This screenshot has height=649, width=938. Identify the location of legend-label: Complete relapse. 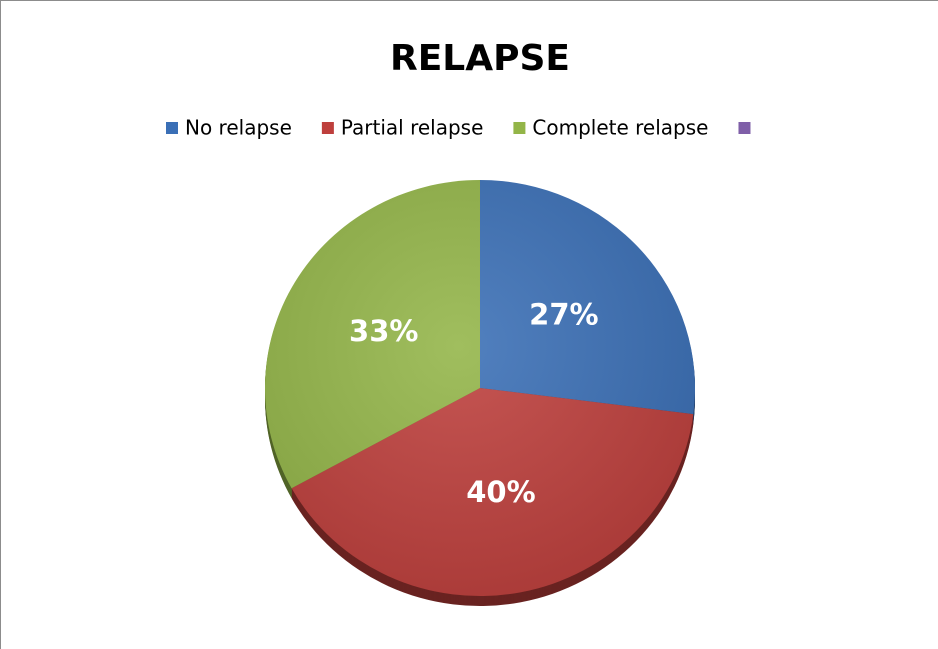
(620, 128).